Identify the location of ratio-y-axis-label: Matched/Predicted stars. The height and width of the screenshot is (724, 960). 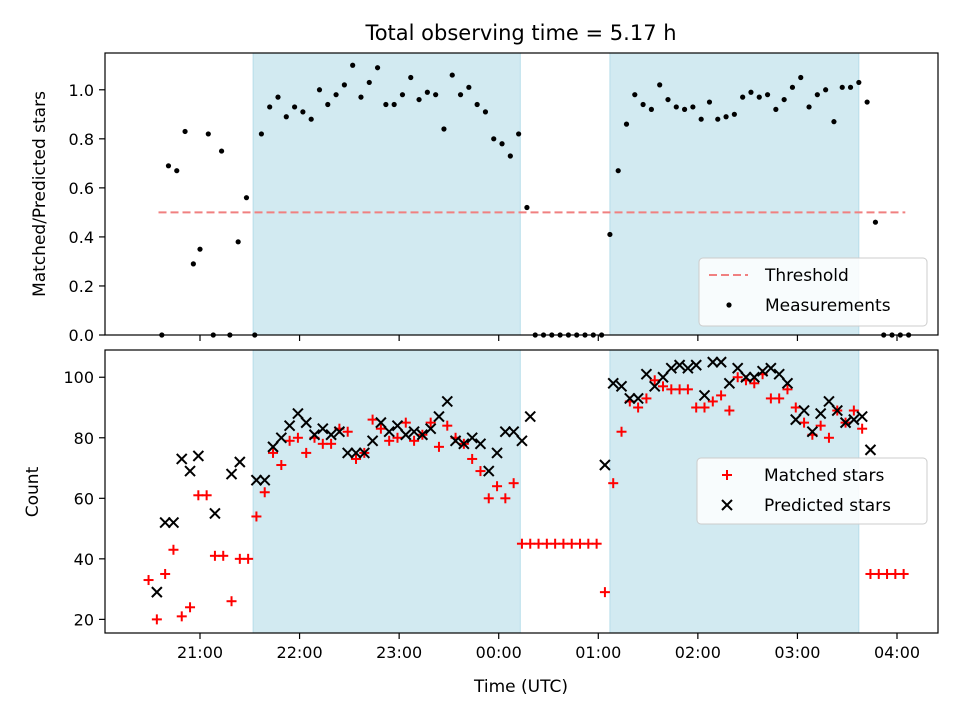
(40, 194).